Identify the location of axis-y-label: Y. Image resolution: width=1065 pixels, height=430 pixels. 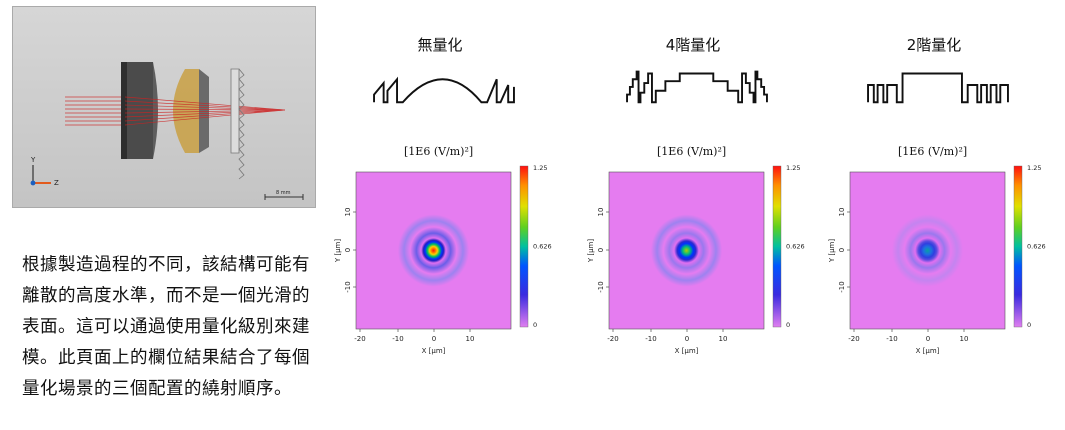
(33, 160).